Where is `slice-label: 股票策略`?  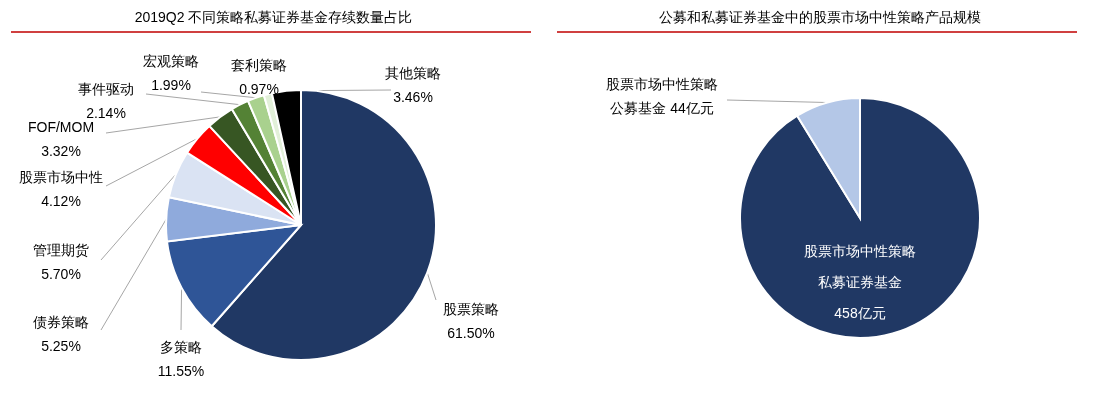
slice-label: 股票策略 is located at coordinates (471, 309).